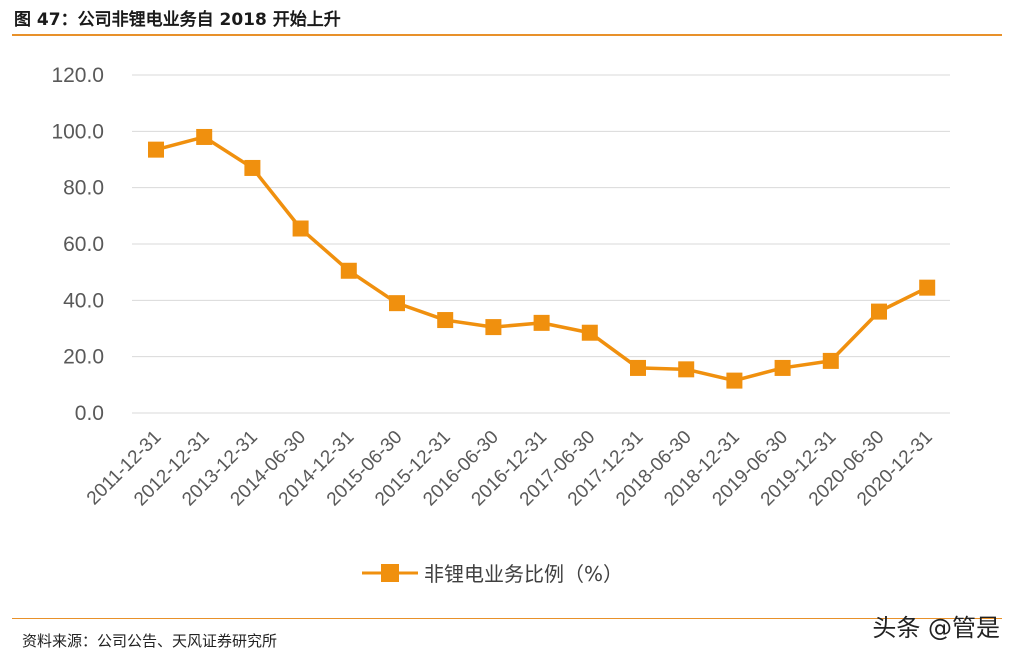 This screenshot has height=654, width=1020. Describe the element at coordinates (77, 75) in the screenshot. I see `y-tick-label: 120.0` at that location.